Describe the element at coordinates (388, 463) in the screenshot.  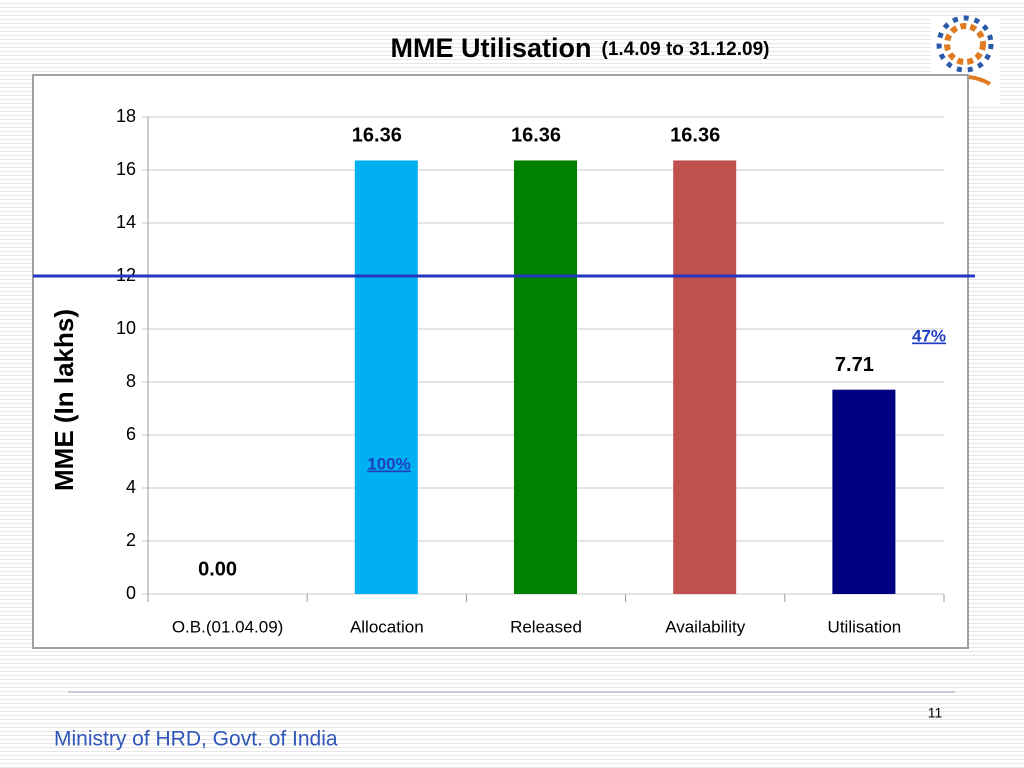
I see `annotation: 100%` at that location.